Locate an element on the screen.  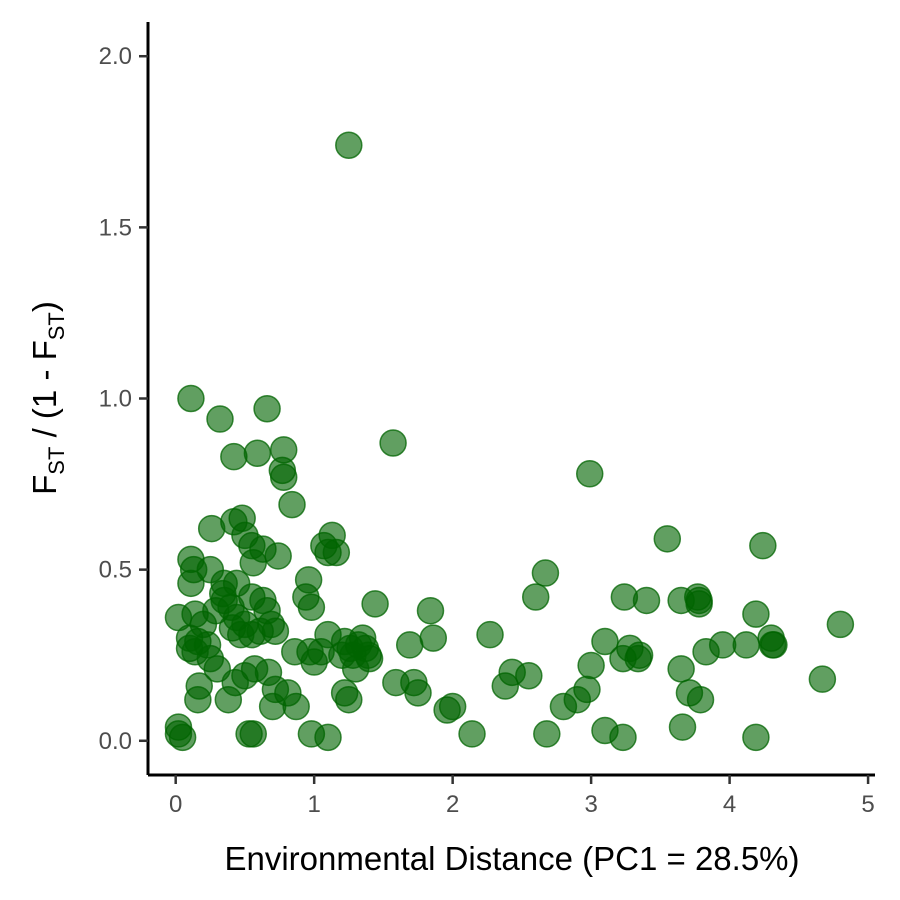
x-tick-label: 5 is located at coordinates (867, 804).